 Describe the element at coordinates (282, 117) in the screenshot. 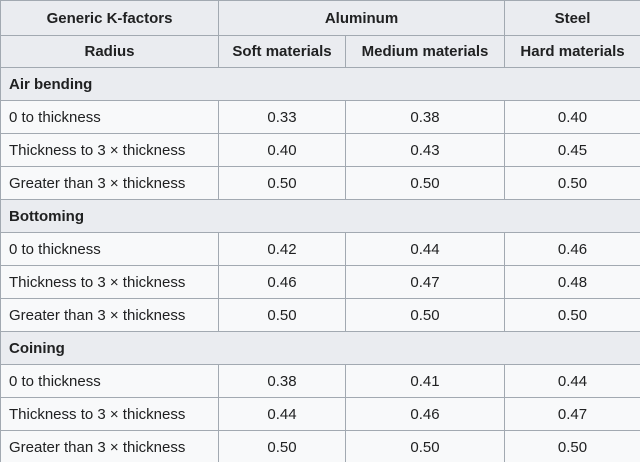

I see `k-factor: 0.33` at that location.